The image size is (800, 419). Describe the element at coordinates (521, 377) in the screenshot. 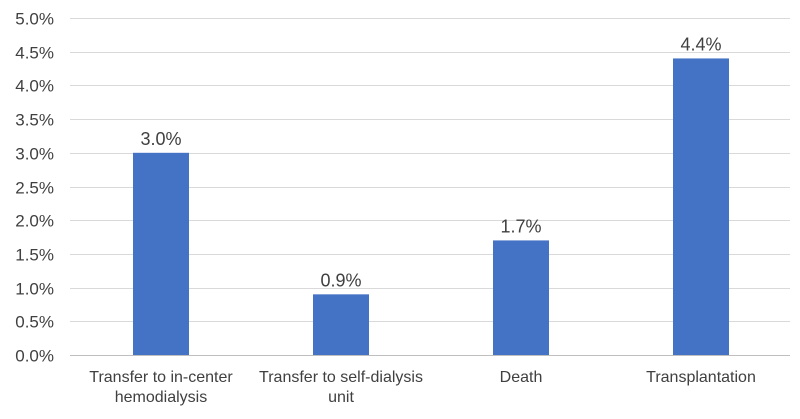

I see `x-tick-label: Death` at that location.